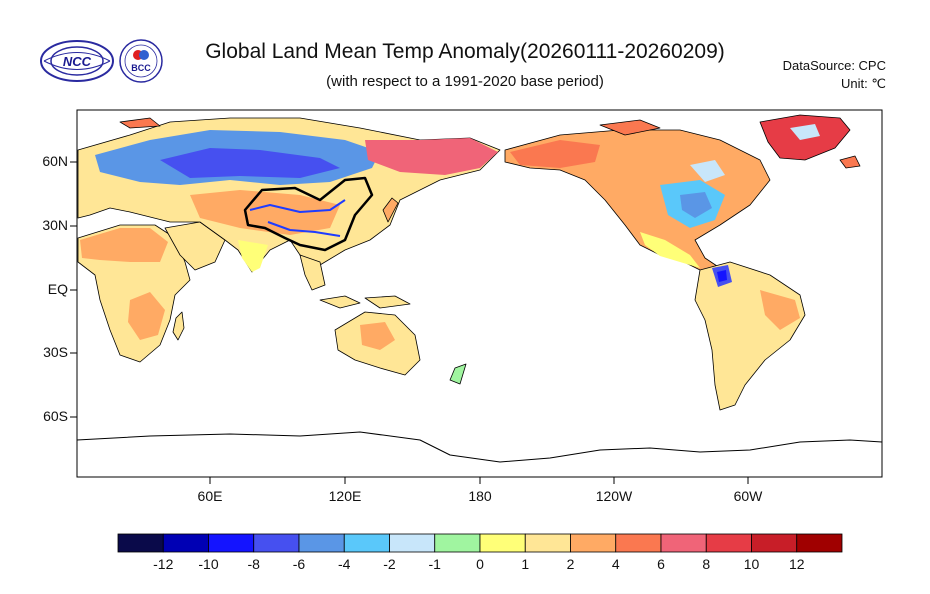 The height and width of the screenshot is (594, 930). Describe the element at coordinates (479, 447) in the screenshot. I see `antarctica-coast` at that location.